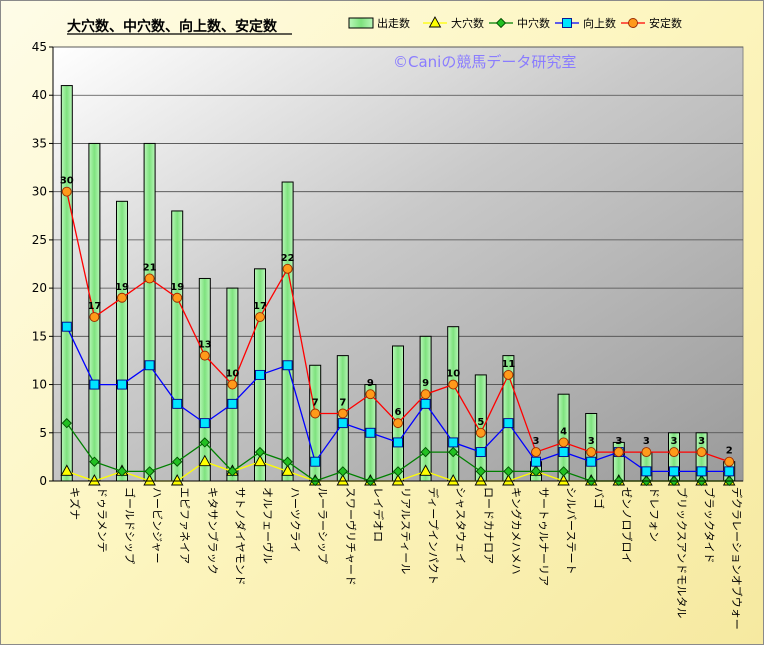 The image size is (764, 645). Describe the element at coordinates (39, 288) in the screenshot. I see `y-tick-label: 20` at that location.